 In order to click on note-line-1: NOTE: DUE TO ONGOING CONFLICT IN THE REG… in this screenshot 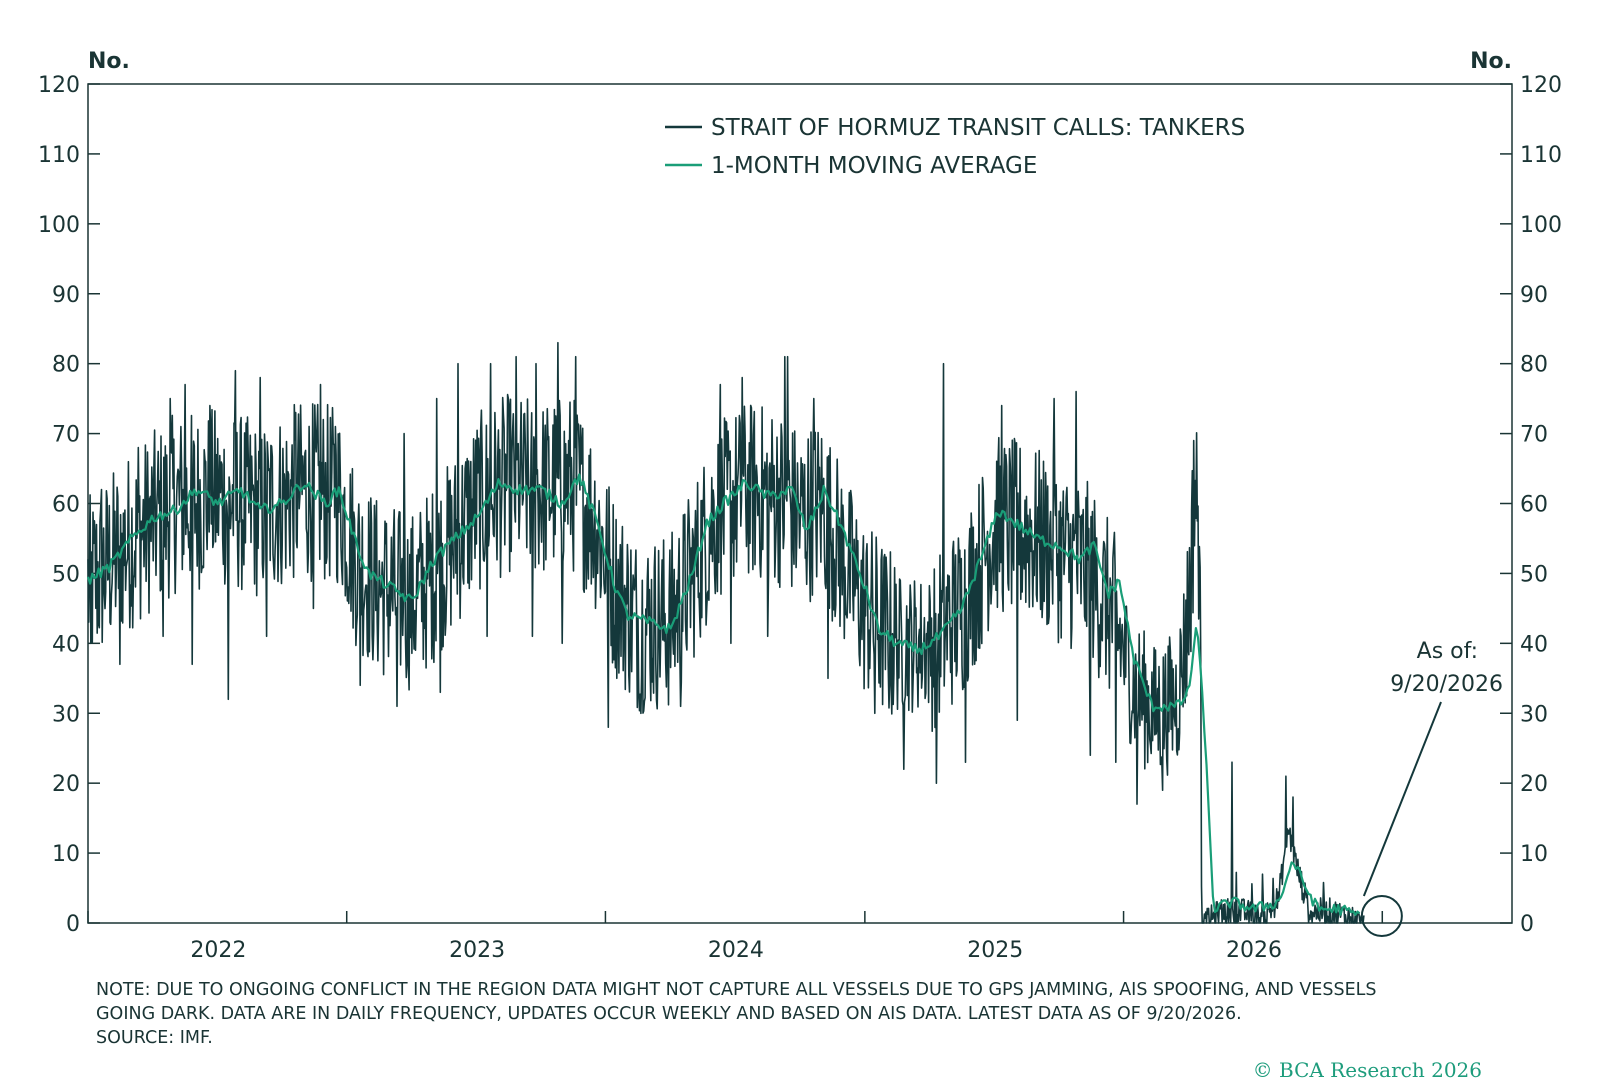, I will do `click(736, 990)`.